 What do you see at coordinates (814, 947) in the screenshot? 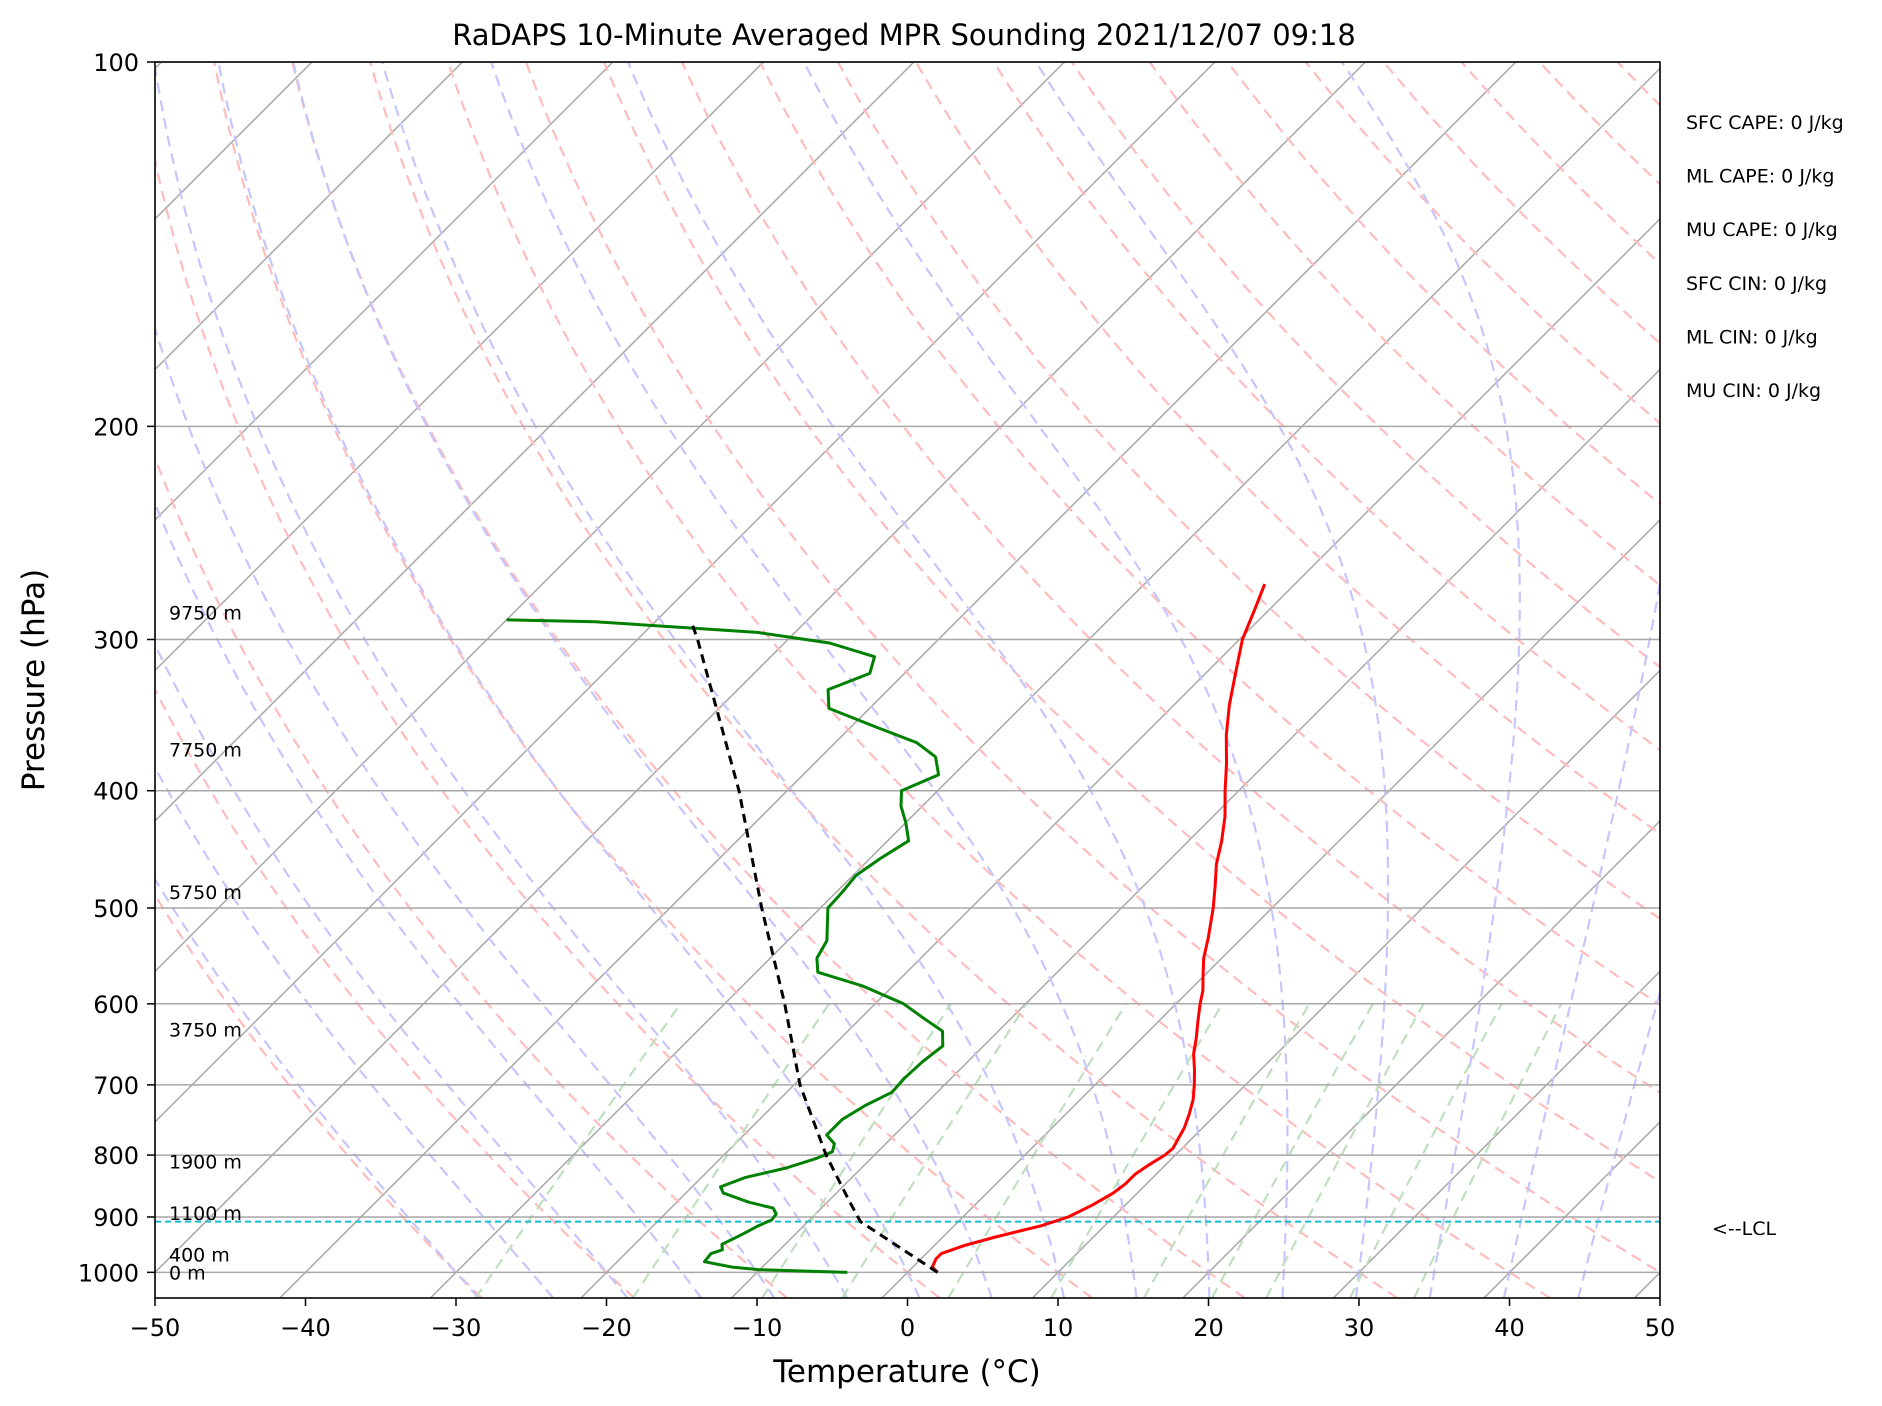
I see `parcel-path-line` at bounding box center [814, 947].